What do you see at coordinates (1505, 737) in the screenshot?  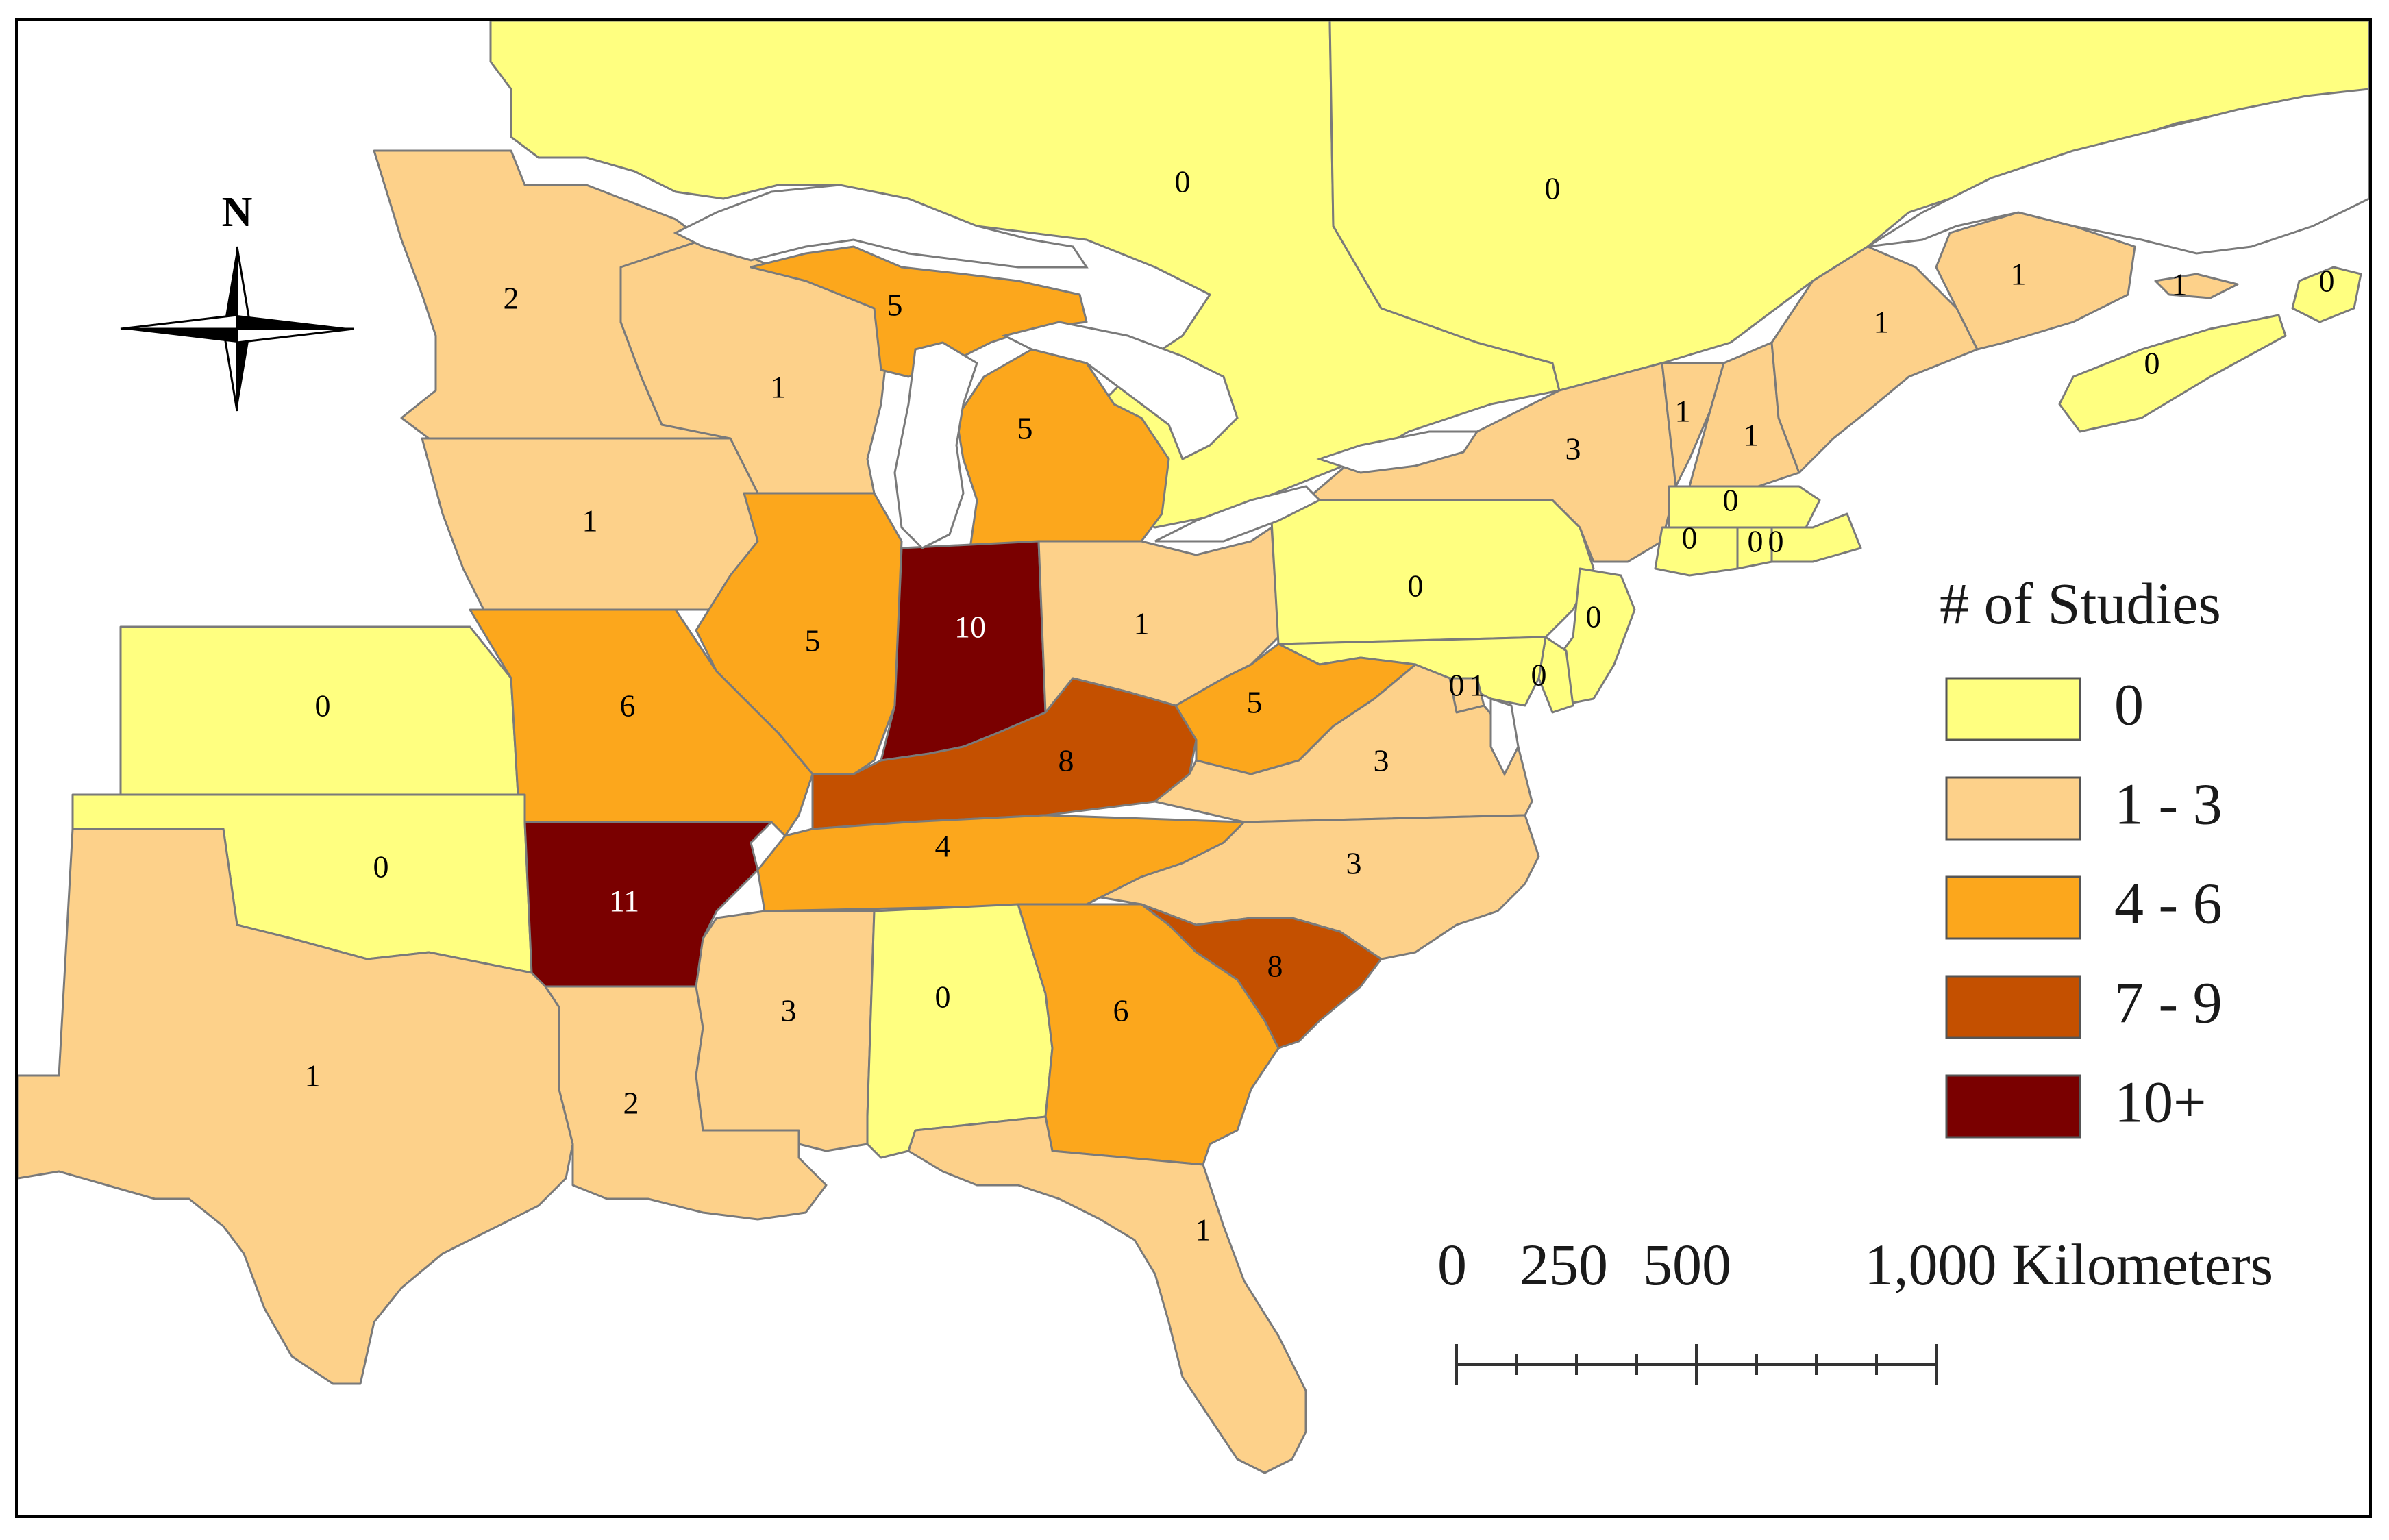 I see `chesapeake-bay` at bounding box center [1505, 737].